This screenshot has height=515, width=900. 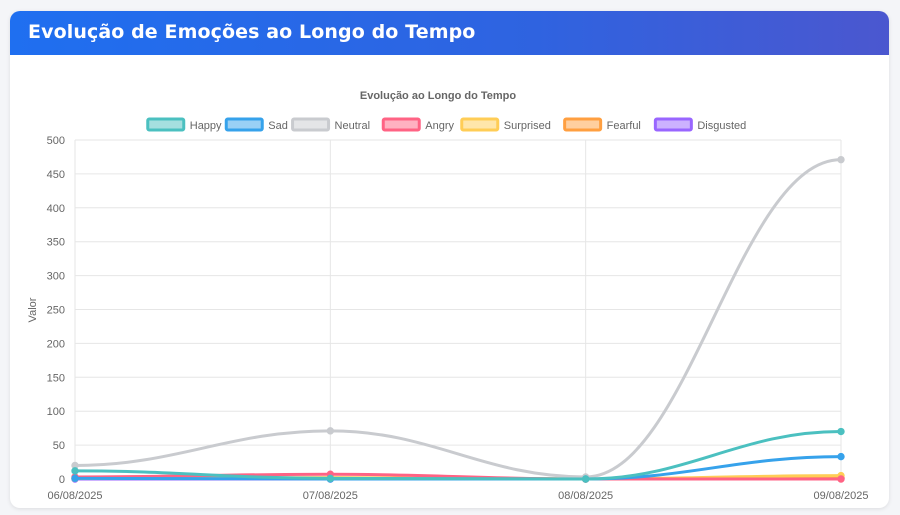 What do you see at coordinates (56, 412) in the screenshot?
I see `y-tick-label: 100` at bounding box center [56, 412].